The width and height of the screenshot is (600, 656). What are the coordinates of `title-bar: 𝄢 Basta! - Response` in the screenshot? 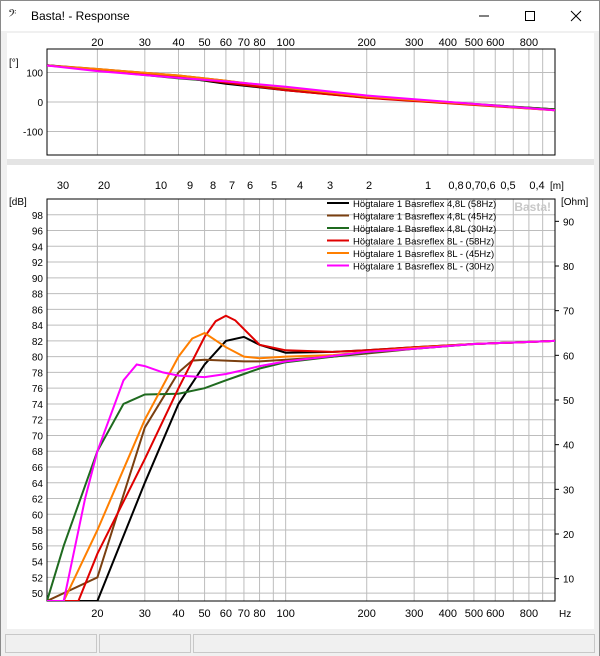 It's located at (300, 16).